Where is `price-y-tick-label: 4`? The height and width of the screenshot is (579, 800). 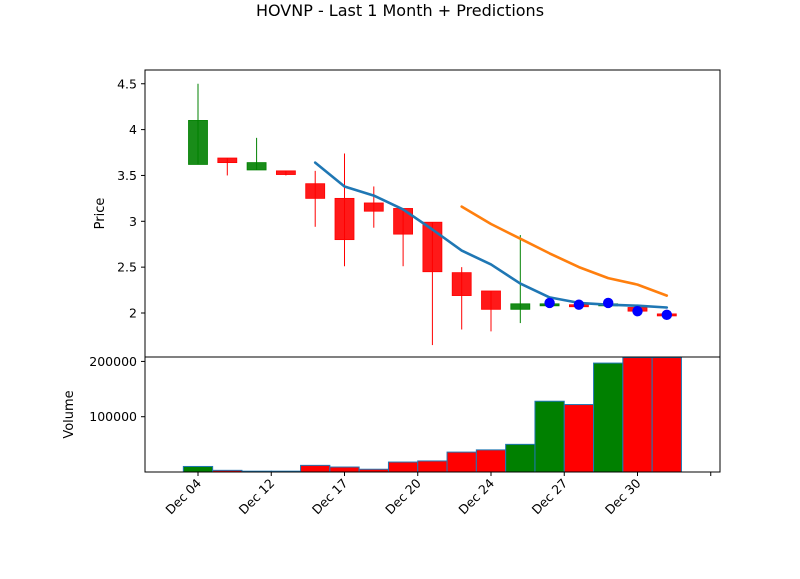 price-y-tick-label: 4 is located at coordinates (133, 129).